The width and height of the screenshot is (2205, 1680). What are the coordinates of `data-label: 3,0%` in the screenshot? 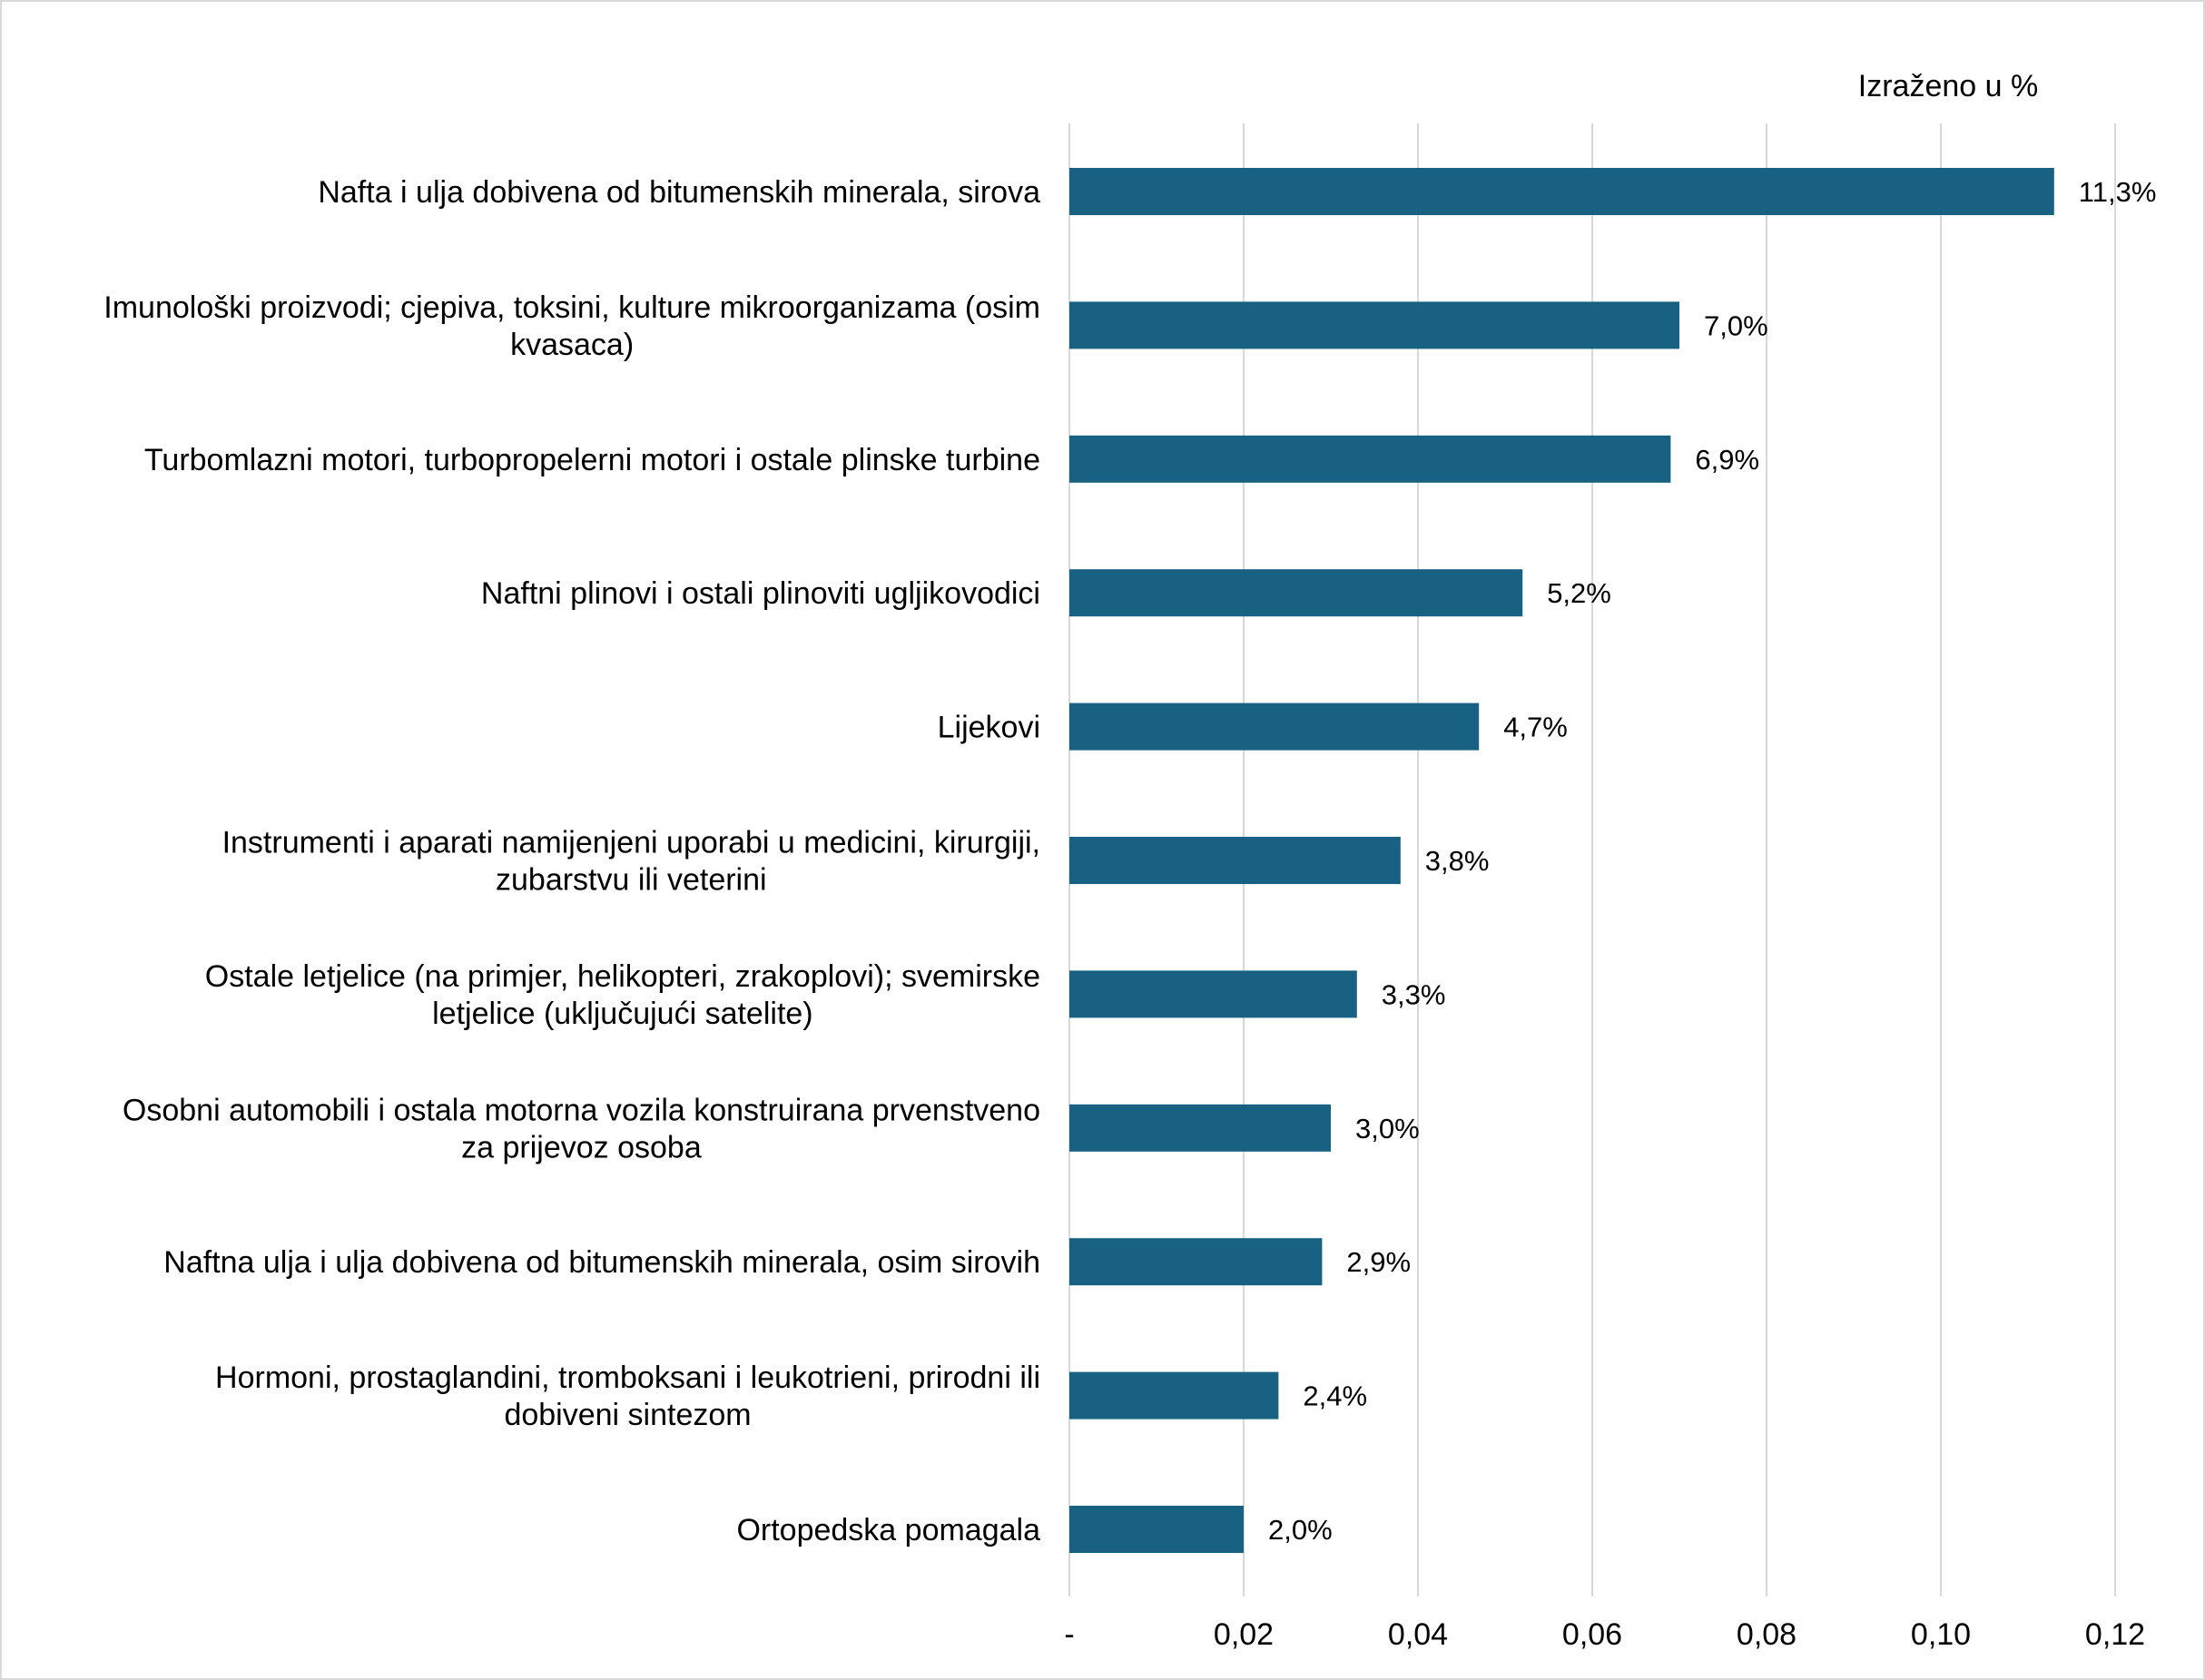 It's located at (1387, 1129).